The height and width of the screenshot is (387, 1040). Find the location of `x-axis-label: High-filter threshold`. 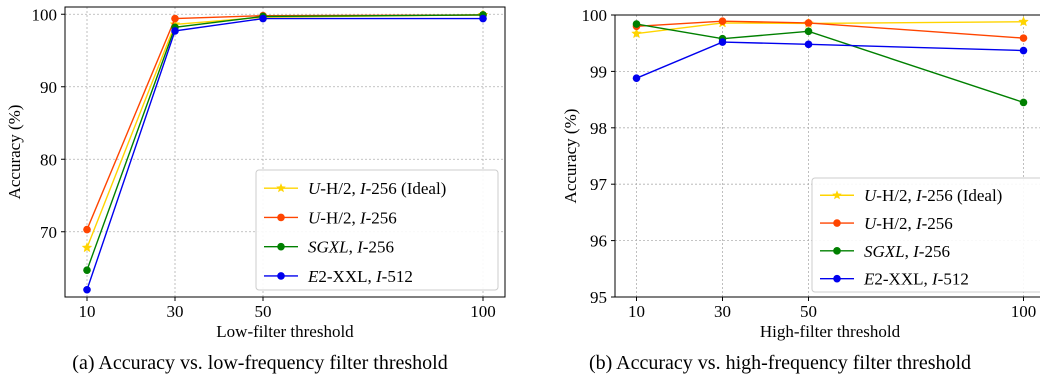

x-axis-label: High-filter threshold is located at coordinates (830, 331).